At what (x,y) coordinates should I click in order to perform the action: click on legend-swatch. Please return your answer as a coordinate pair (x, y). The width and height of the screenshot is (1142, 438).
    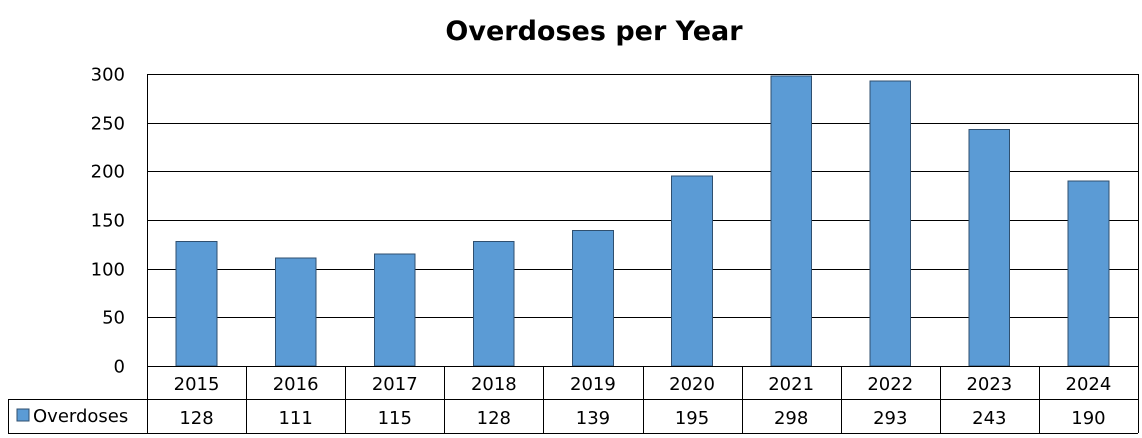
    Looking at the image, I should click on (23, 415).